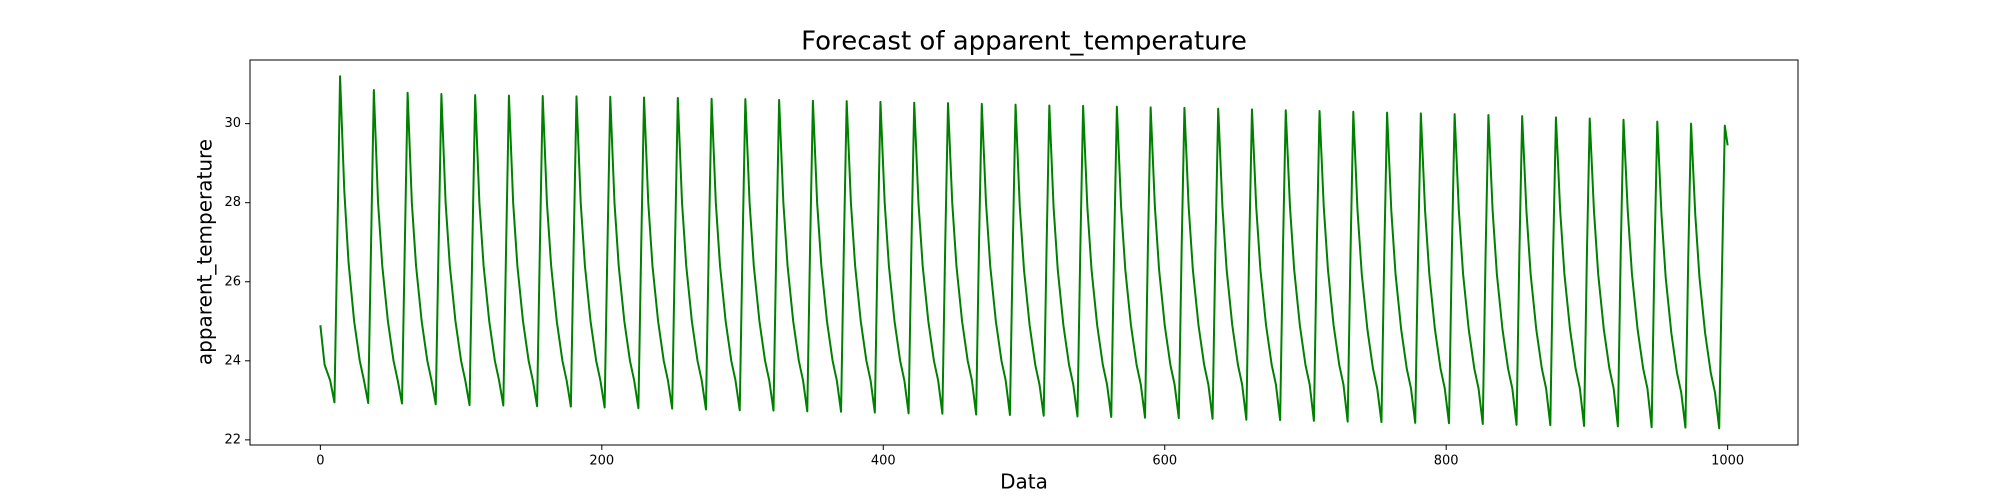  Describe the element at coordinates (1727, 461) in the screenshot. I see `x-tick-label: 1000` at that location.